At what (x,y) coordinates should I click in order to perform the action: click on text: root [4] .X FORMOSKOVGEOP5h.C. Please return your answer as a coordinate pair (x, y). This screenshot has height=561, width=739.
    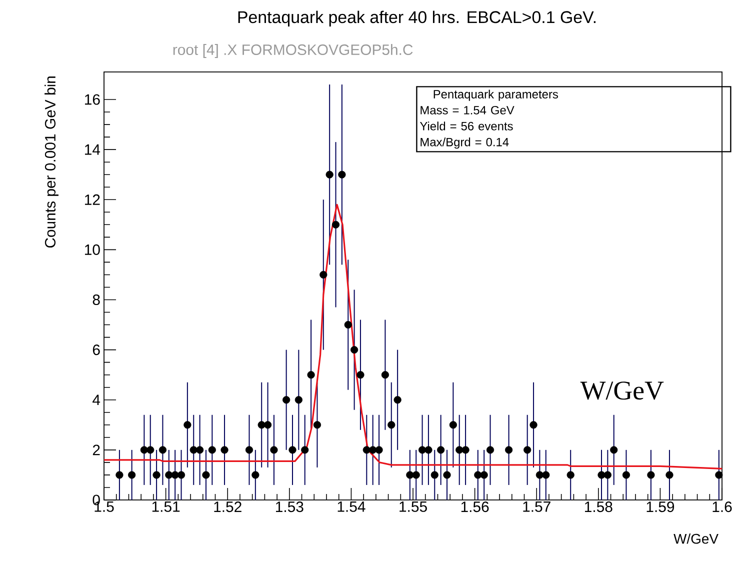
    Looking at the image, I should click on (293, 51).